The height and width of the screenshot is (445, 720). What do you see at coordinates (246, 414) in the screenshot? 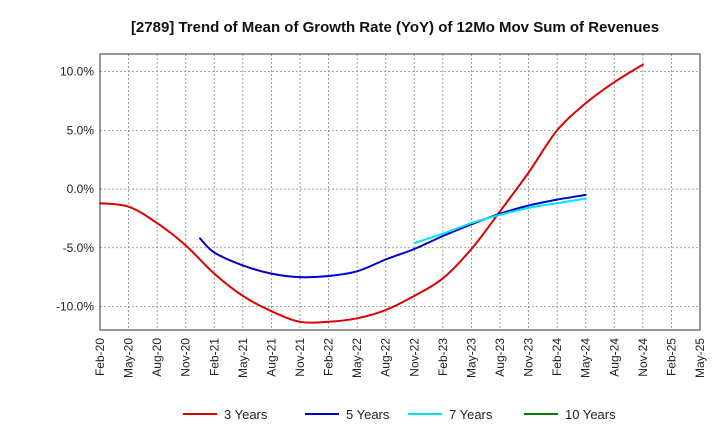
I see `legend-label-3-years: 3 Years` at bounding box center [246, 414].